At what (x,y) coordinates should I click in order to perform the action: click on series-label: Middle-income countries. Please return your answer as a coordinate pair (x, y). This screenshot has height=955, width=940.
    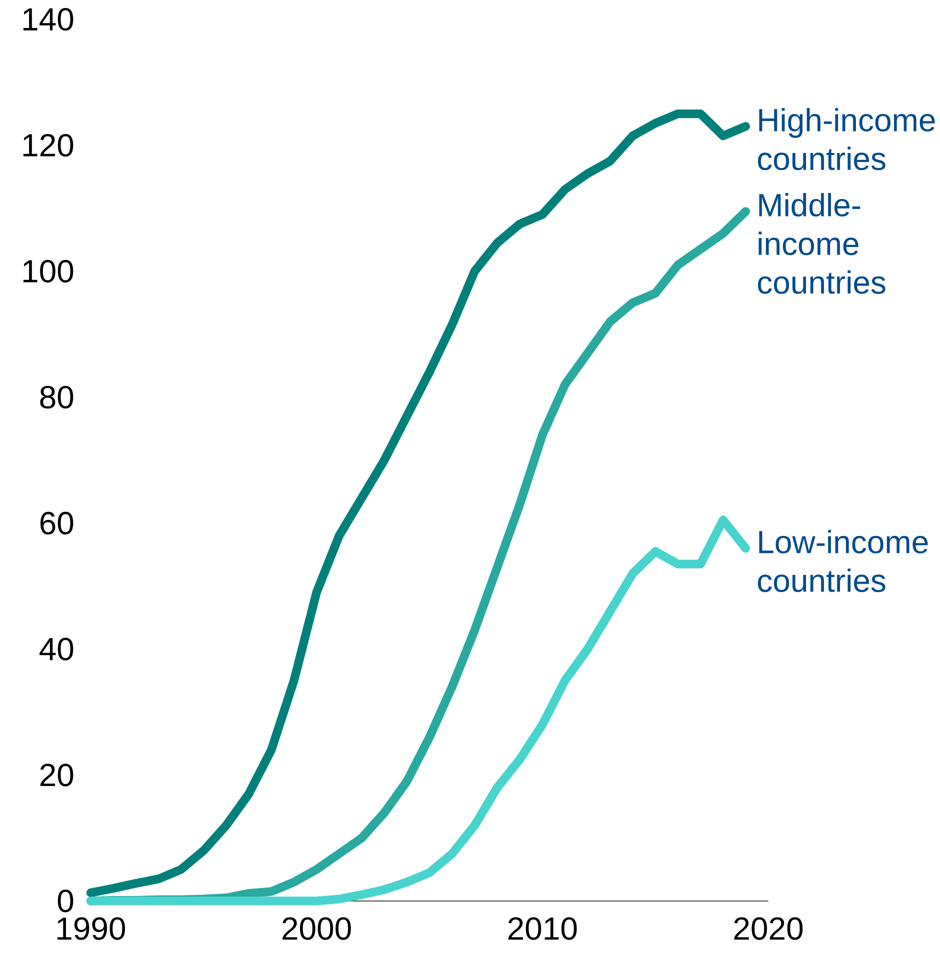
    Looking at the image, I should click on (822, 243).